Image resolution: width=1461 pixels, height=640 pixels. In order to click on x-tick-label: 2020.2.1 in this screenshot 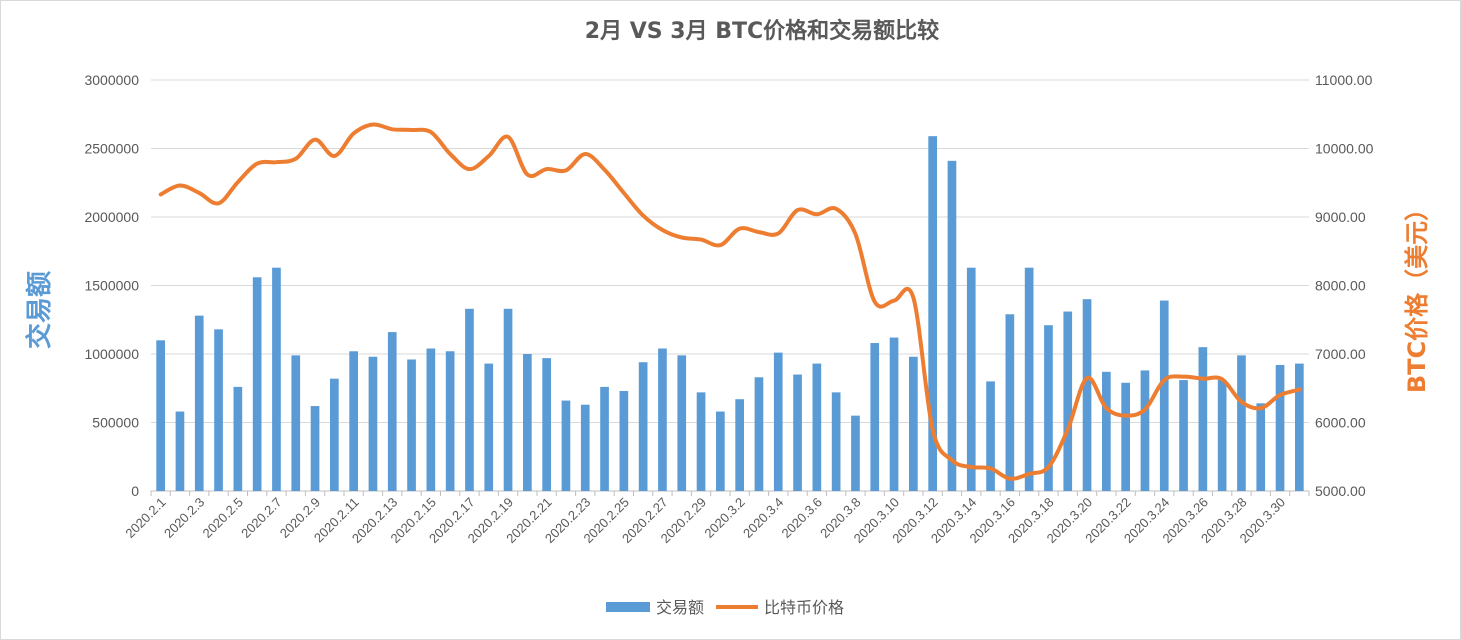, I will do `click(145, 518)`.